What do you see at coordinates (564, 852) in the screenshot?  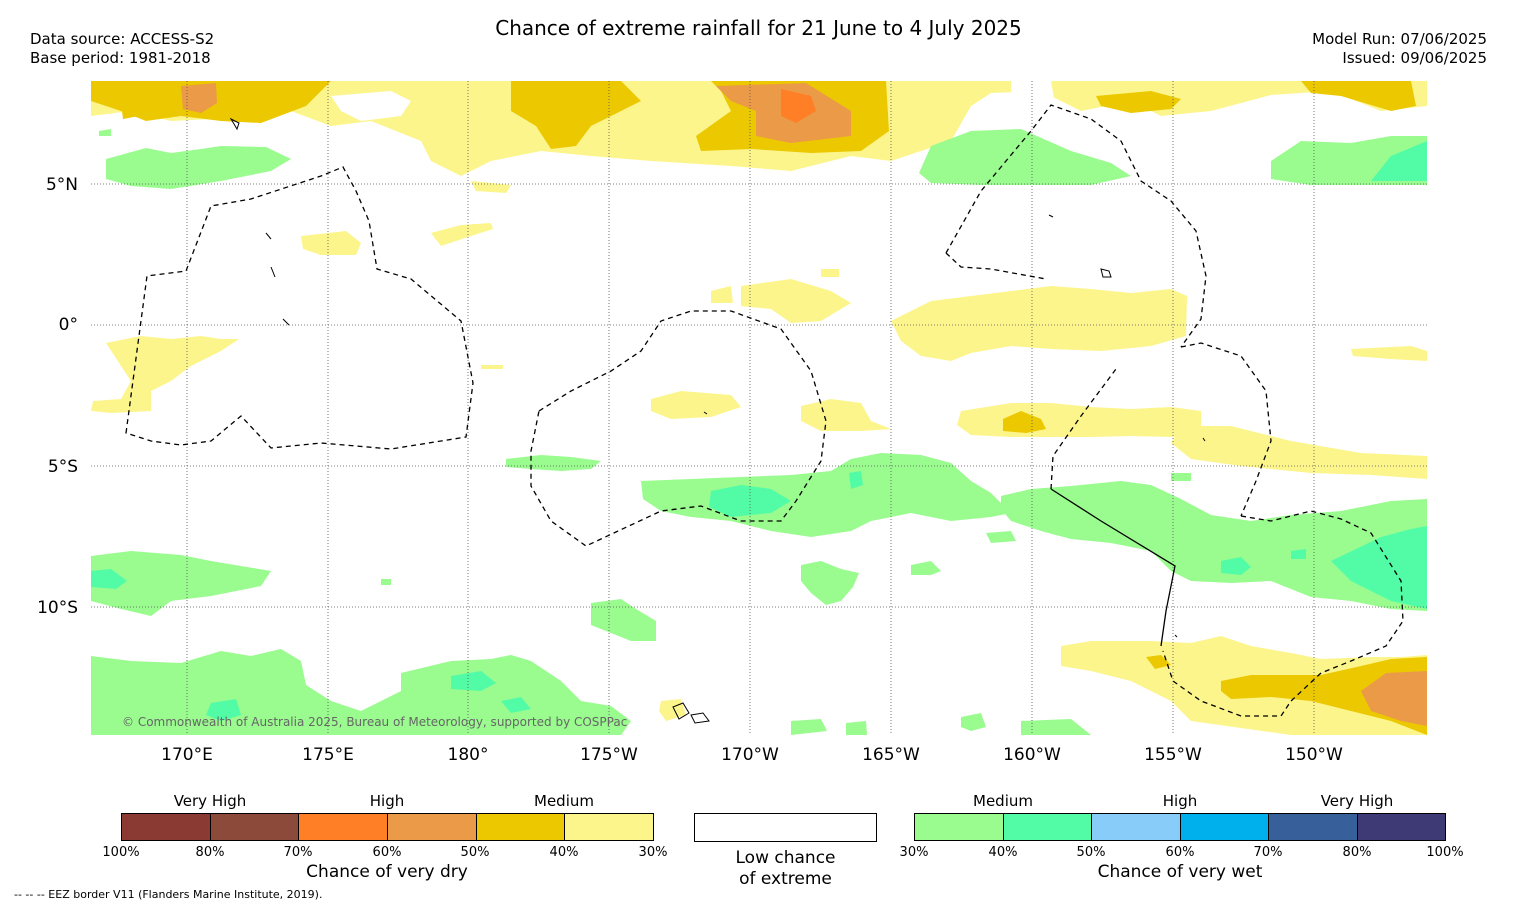 I see `legend-dry-tick: 40%` at bounding box center [564, 852].